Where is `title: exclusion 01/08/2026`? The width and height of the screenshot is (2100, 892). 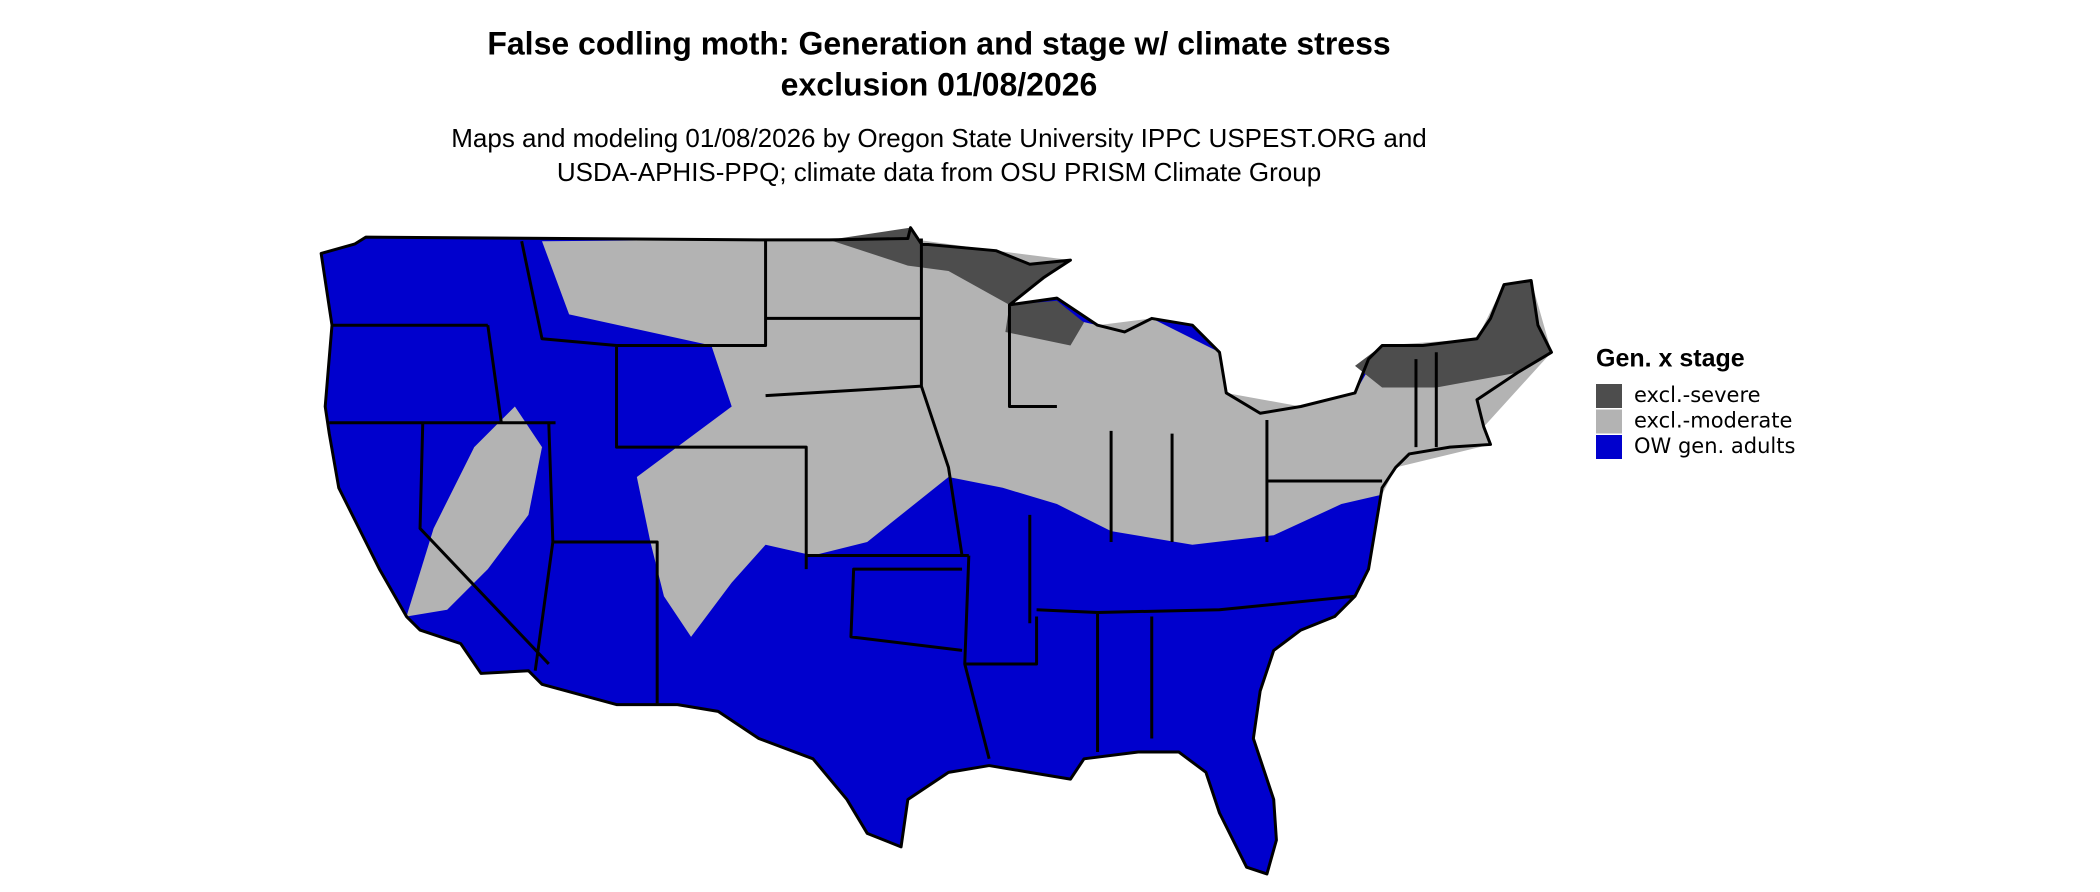
title: exclusion 01/08/2026 is located at coordinates (939, 84).